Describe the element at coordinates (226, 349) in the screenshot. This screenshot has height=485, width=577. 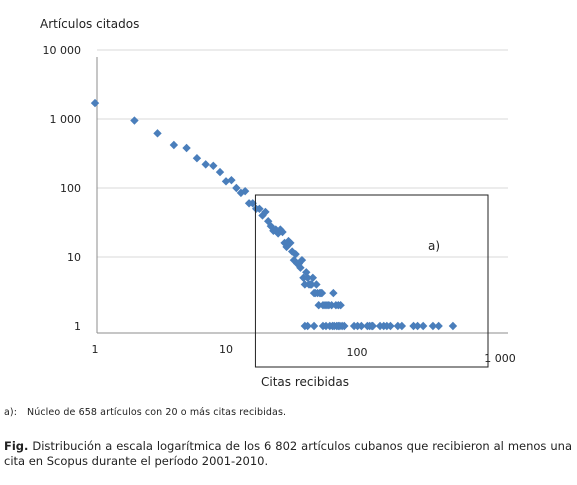
I see `x-tick-label: 10` at that location.